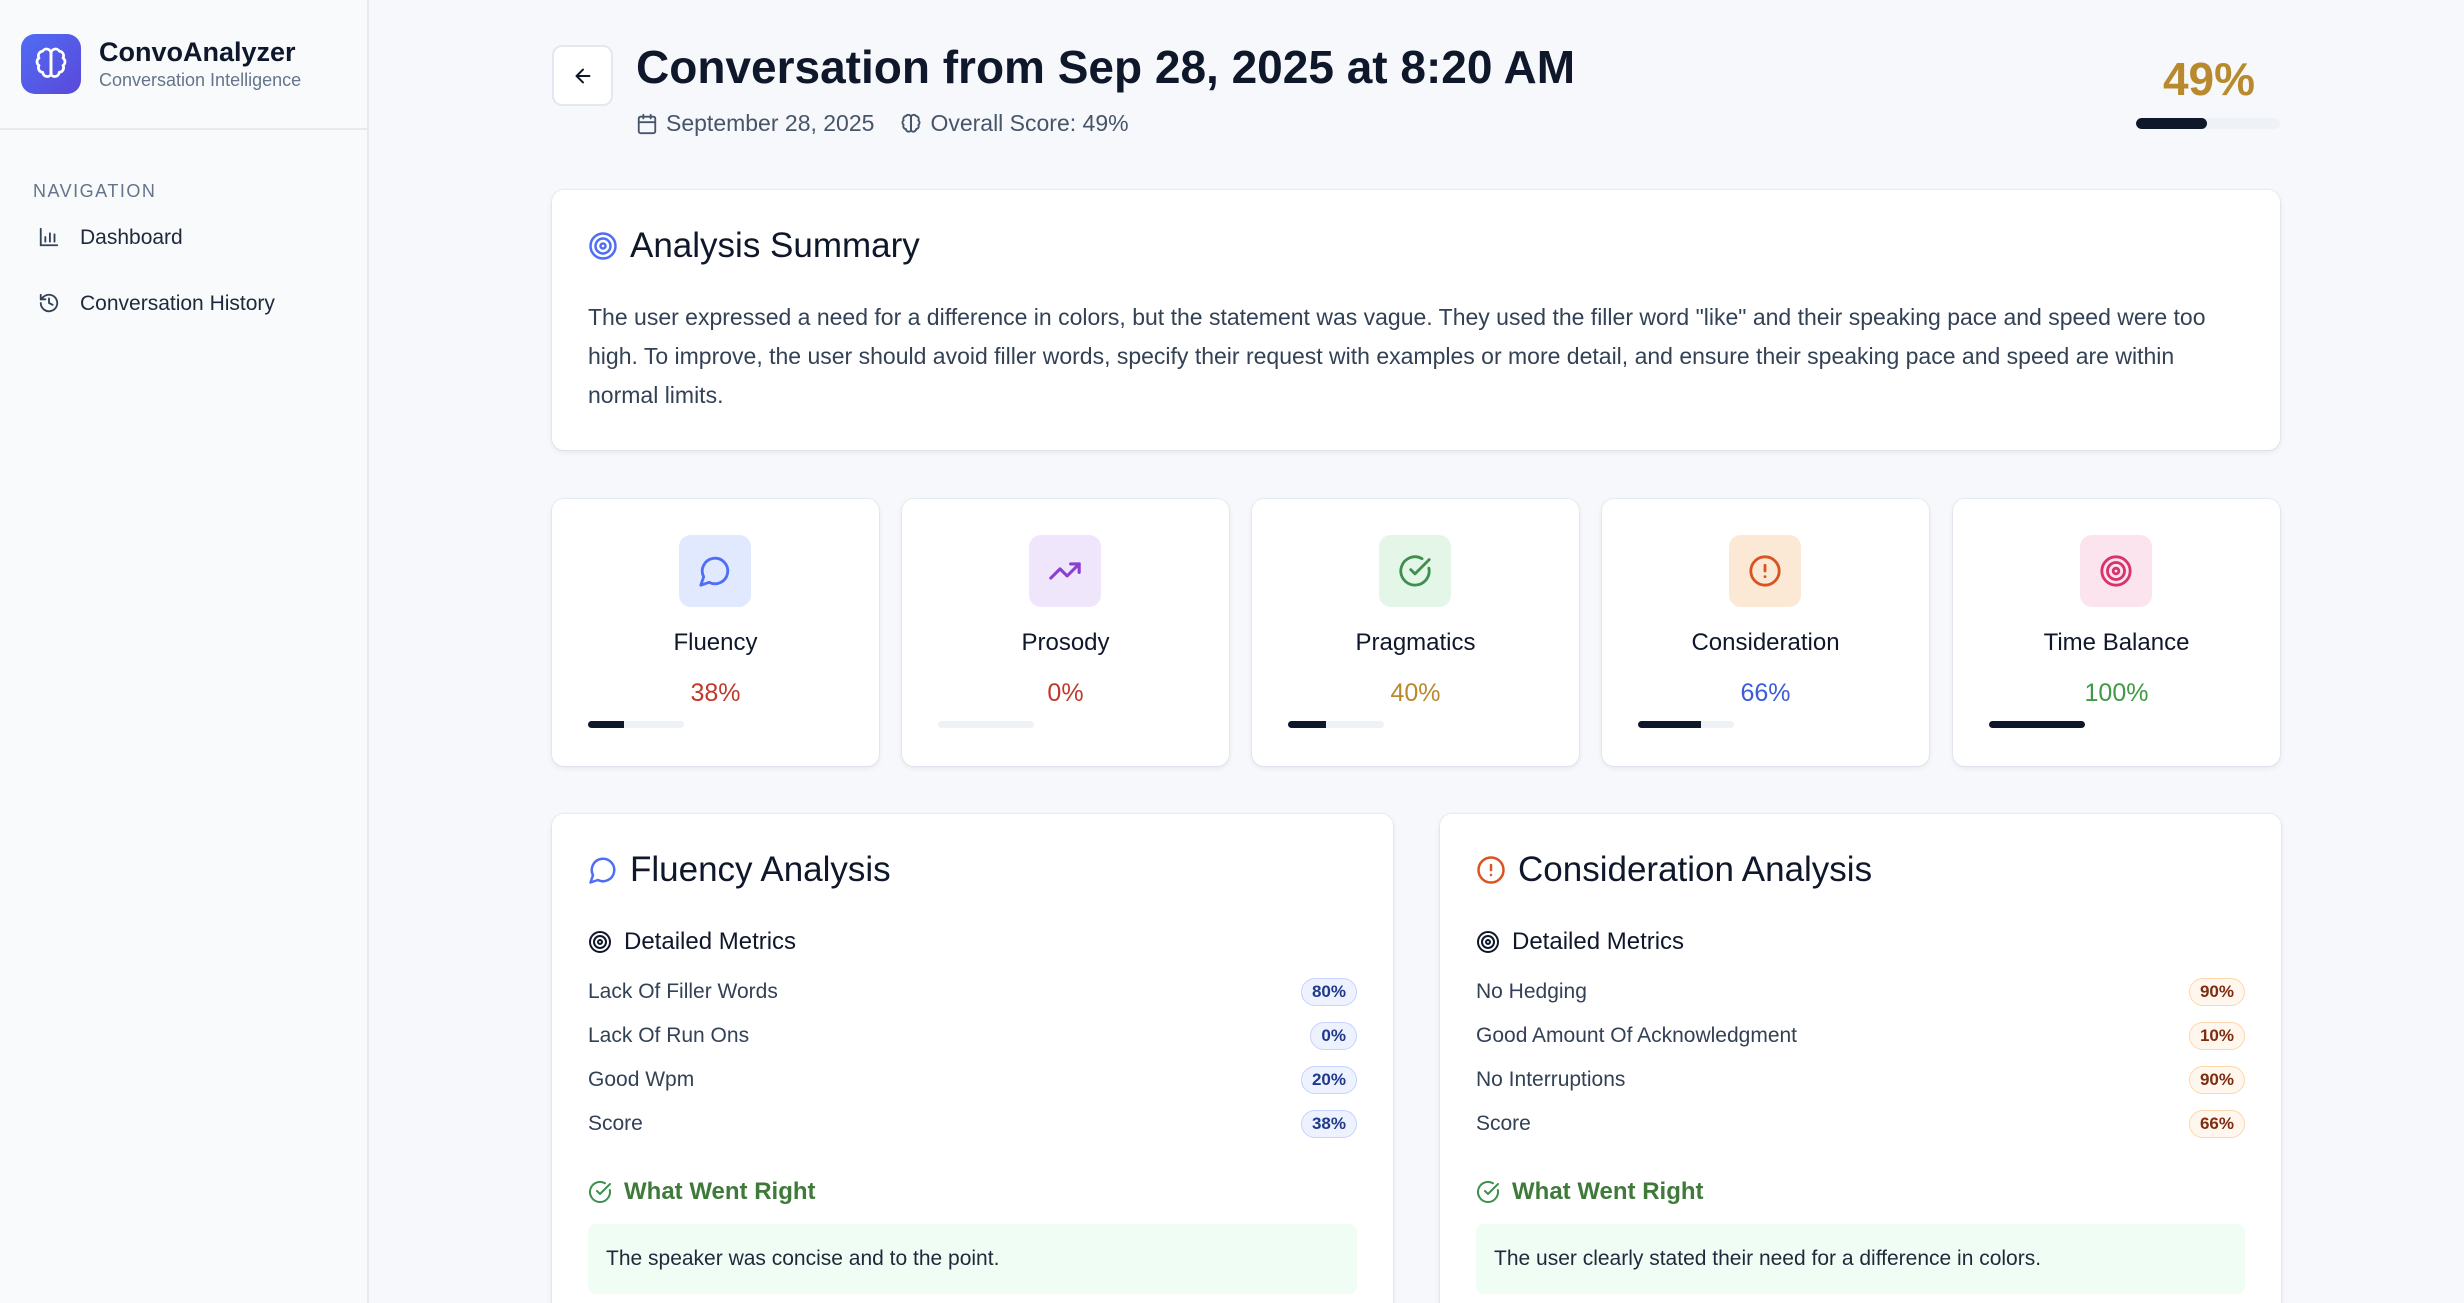 This screenshot has width=2464, height=1303. Describe the element at coordinates (1860, 992) in the screenshot. I see `metric-row: No Hedging 90%` at that location.